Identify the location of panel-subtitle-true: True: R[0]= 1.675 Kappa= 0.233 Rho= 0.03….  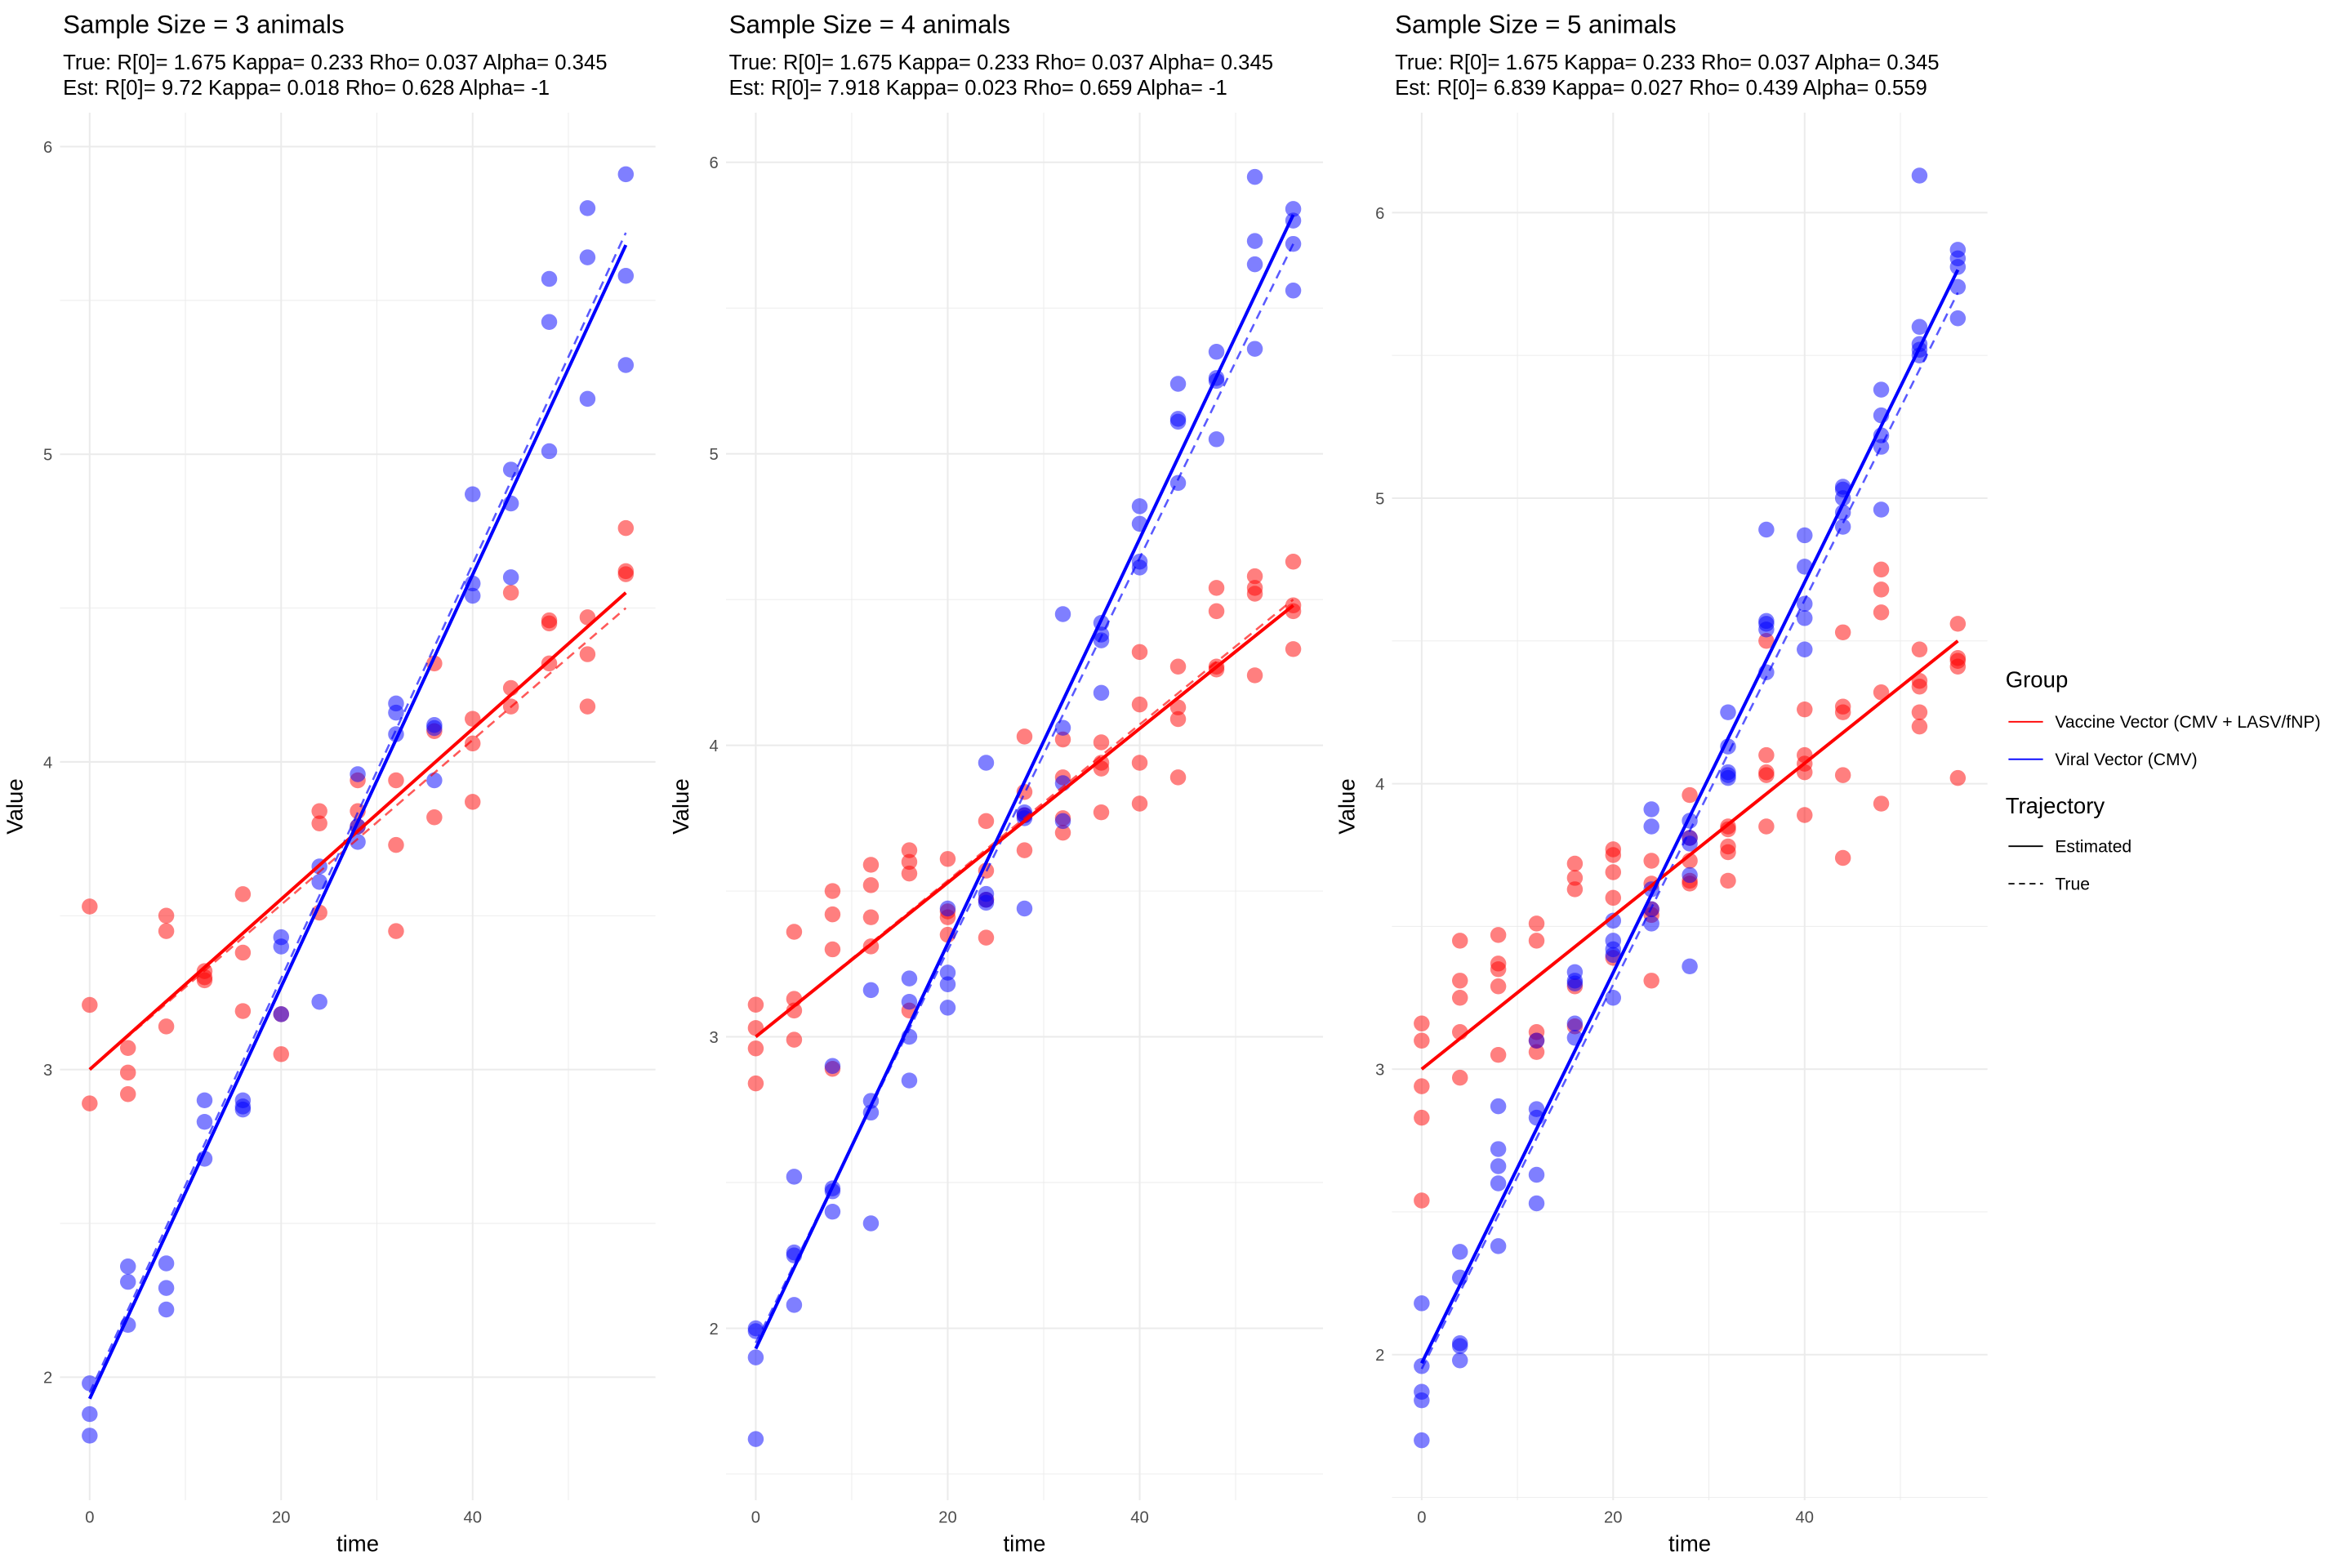
(335, 63).